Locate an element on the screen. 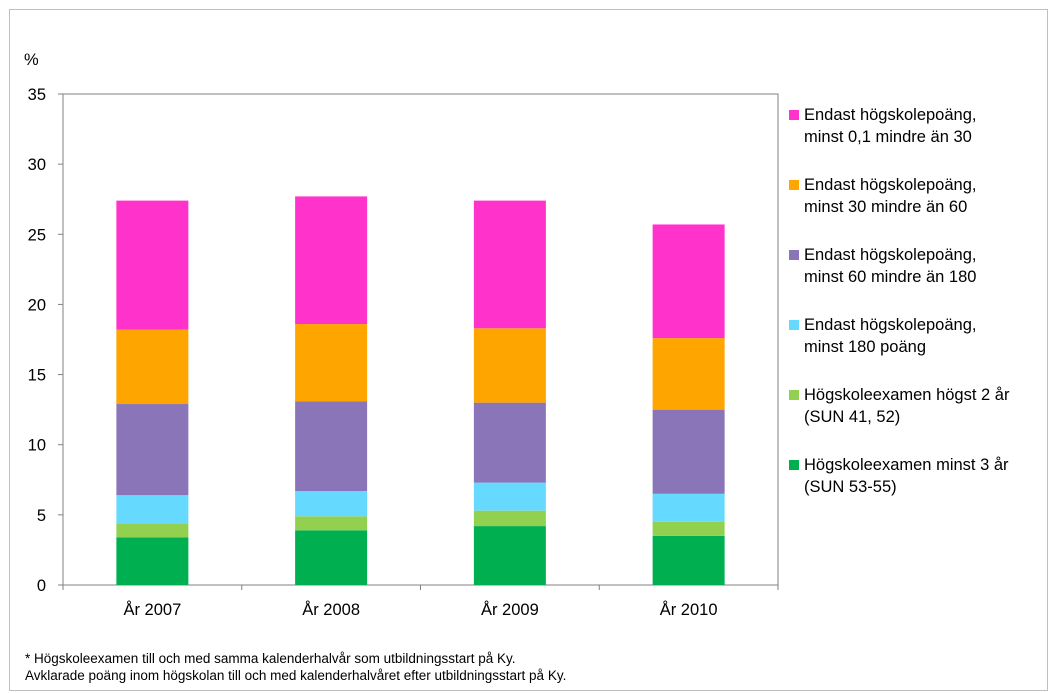 This screenshot has height=693, width=1059. x-tick-label: År 2008 is located at coordinates (331, 609).